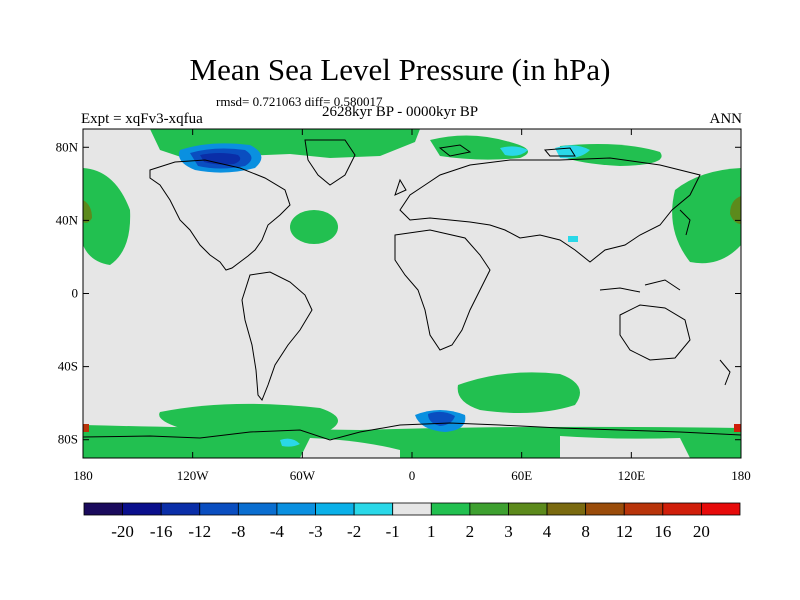 Image resolution: width=800 pixels, height=600 pixels. Describe the element at coordinates (726, 119) in the screenshot. I see `season-label: ANN` at that location.